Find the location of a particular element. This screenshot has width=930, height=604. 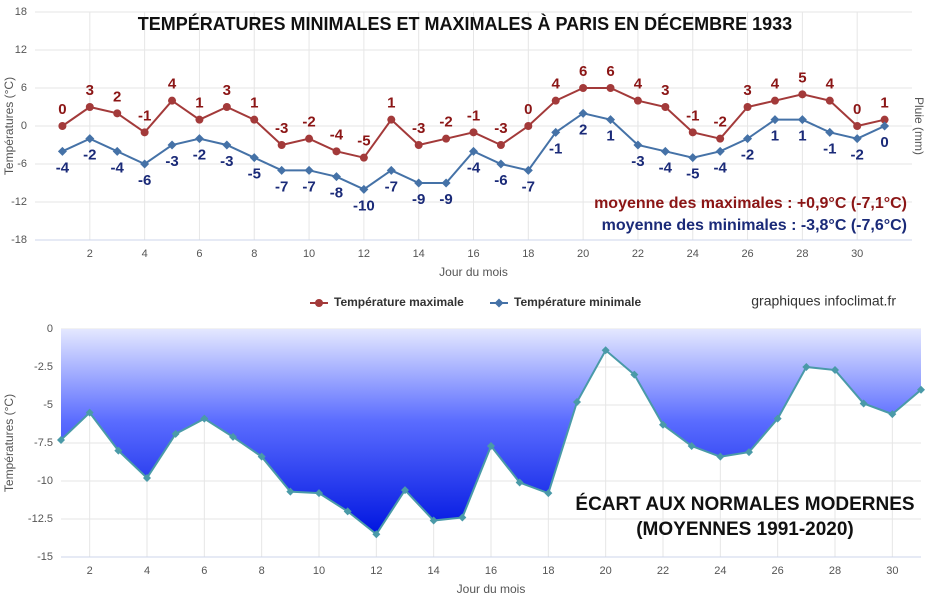

y-tick-label: -15 is located at coordinates (45, 557).